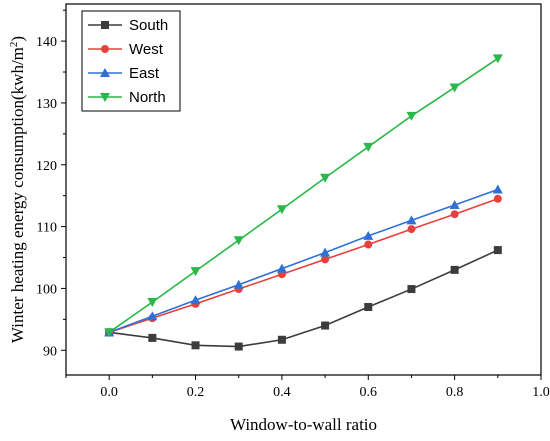  Describe the element at coordinates (455, 392) in the screenshot. I see `x-tick-label: 0.8` at that location.